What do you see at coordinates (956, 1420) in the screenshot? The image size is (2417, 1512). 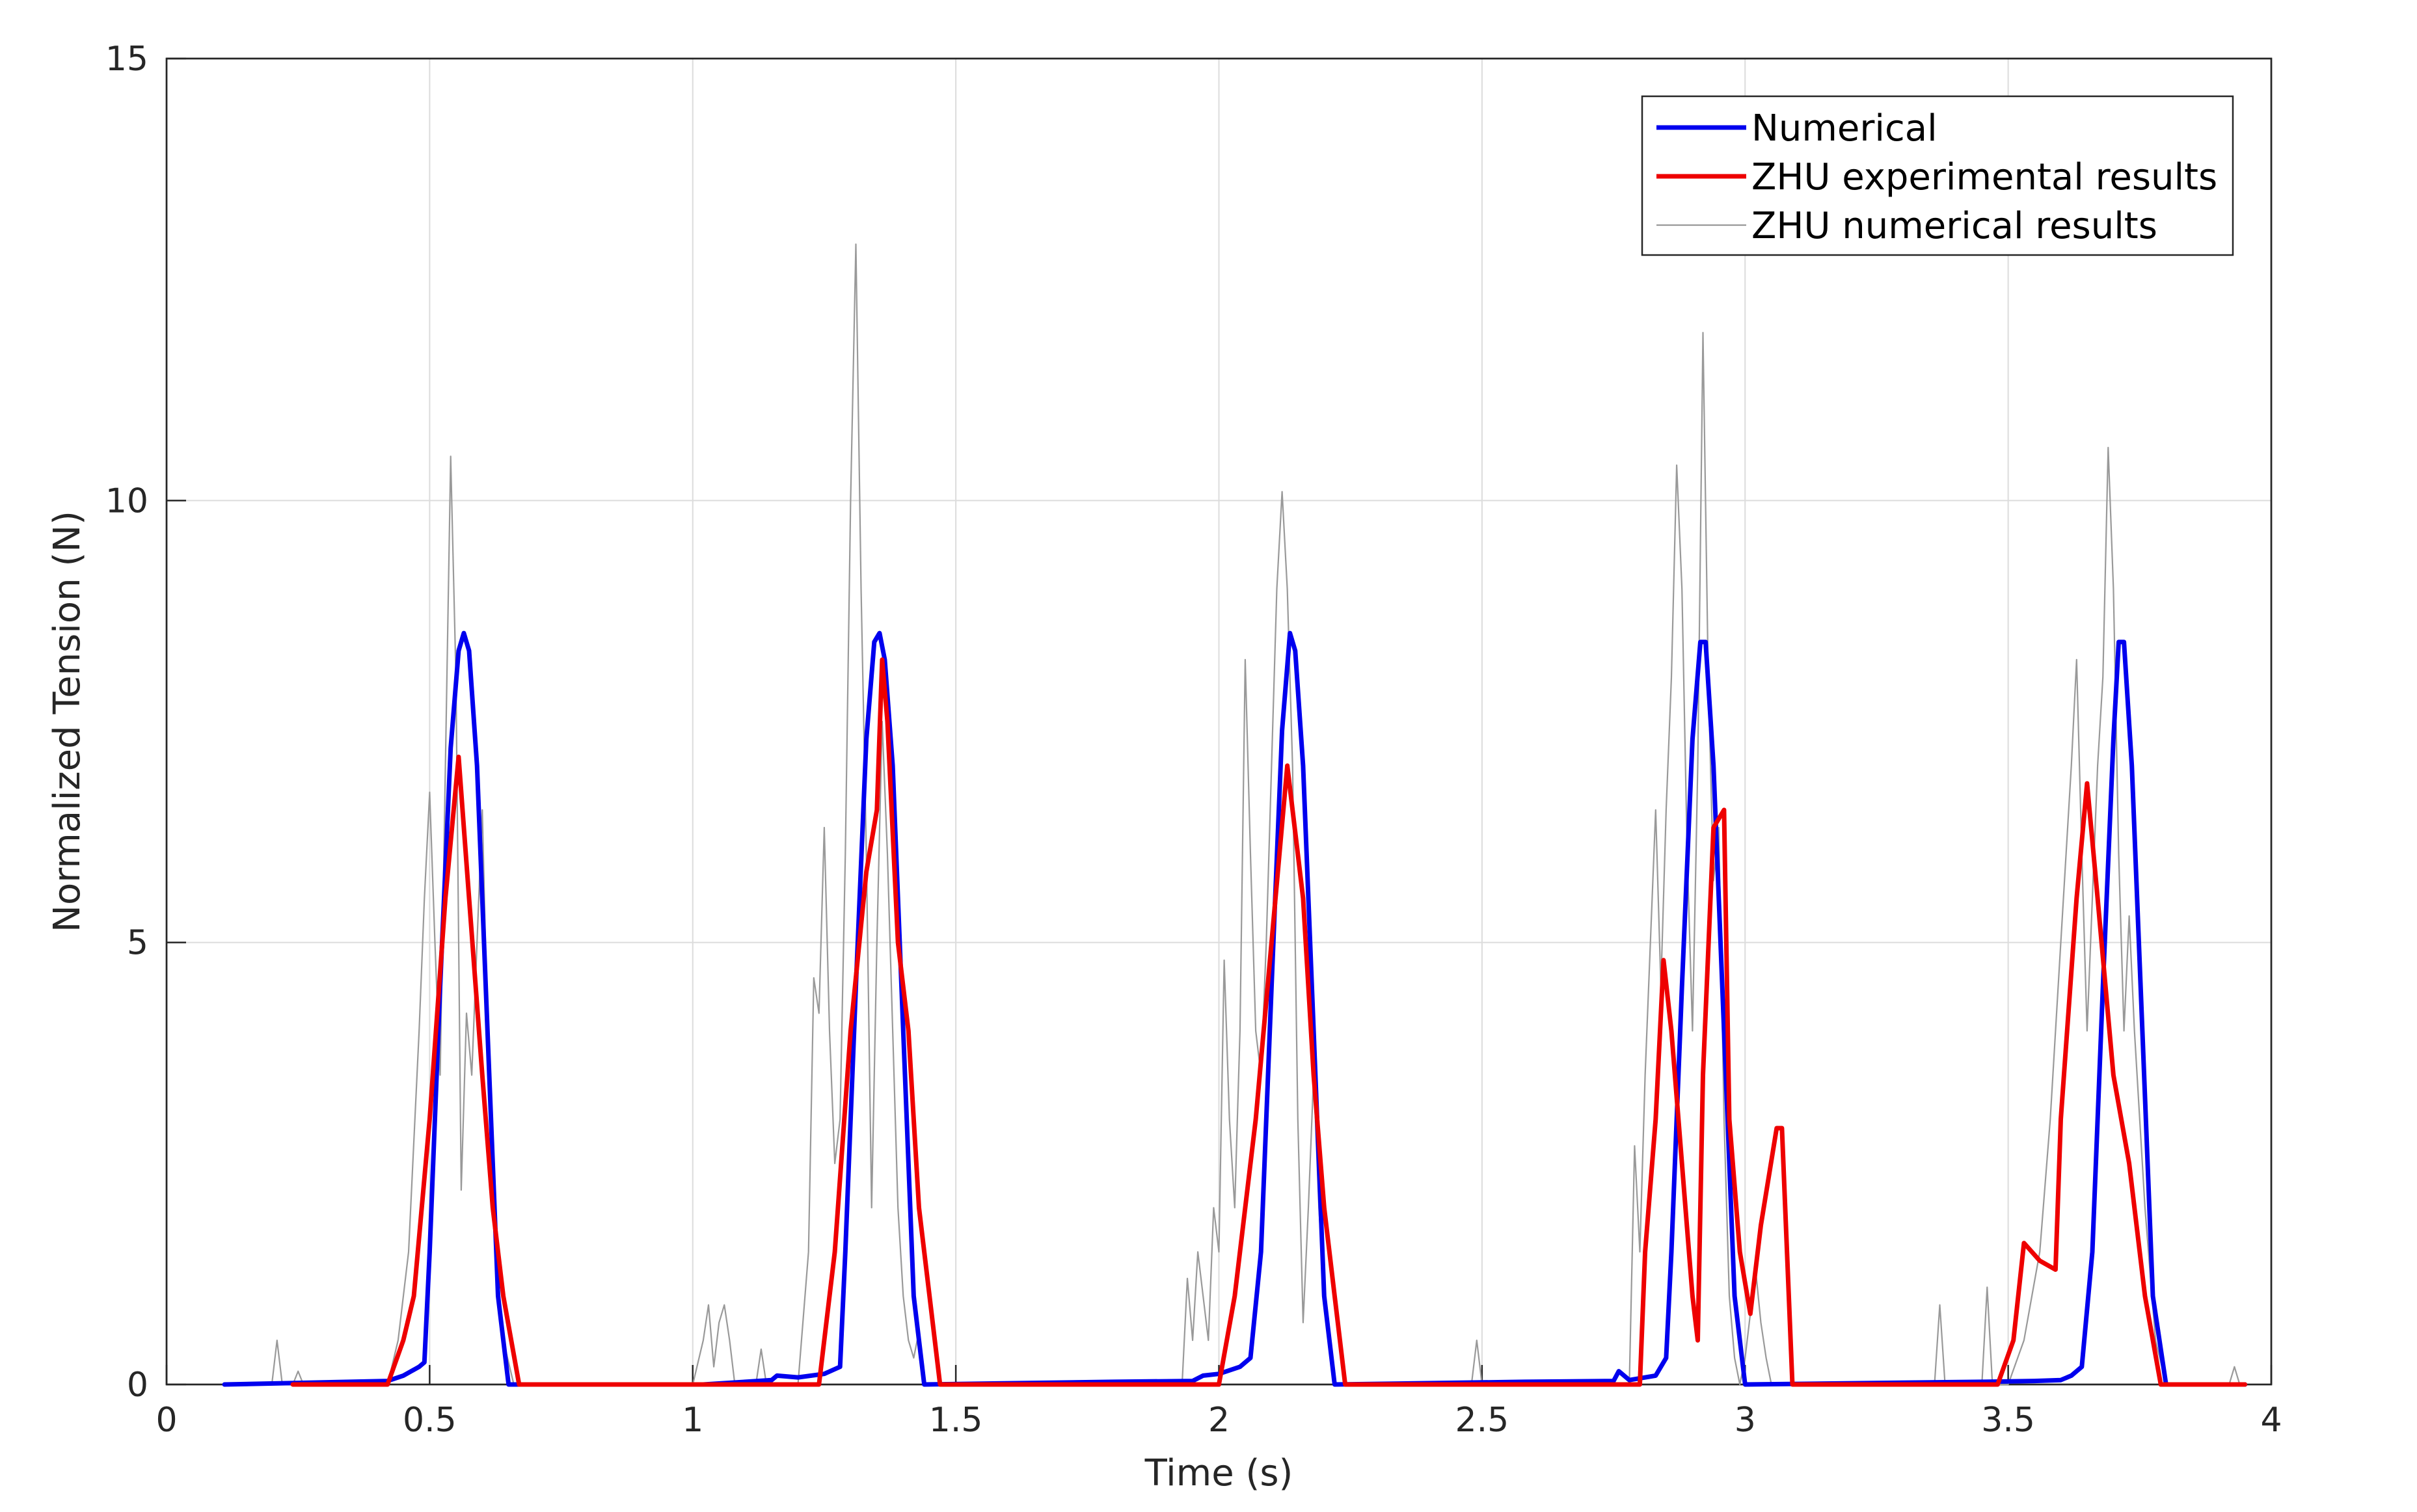 I see `x-tick-label: 1.5` at bounding box center [956, 1420].